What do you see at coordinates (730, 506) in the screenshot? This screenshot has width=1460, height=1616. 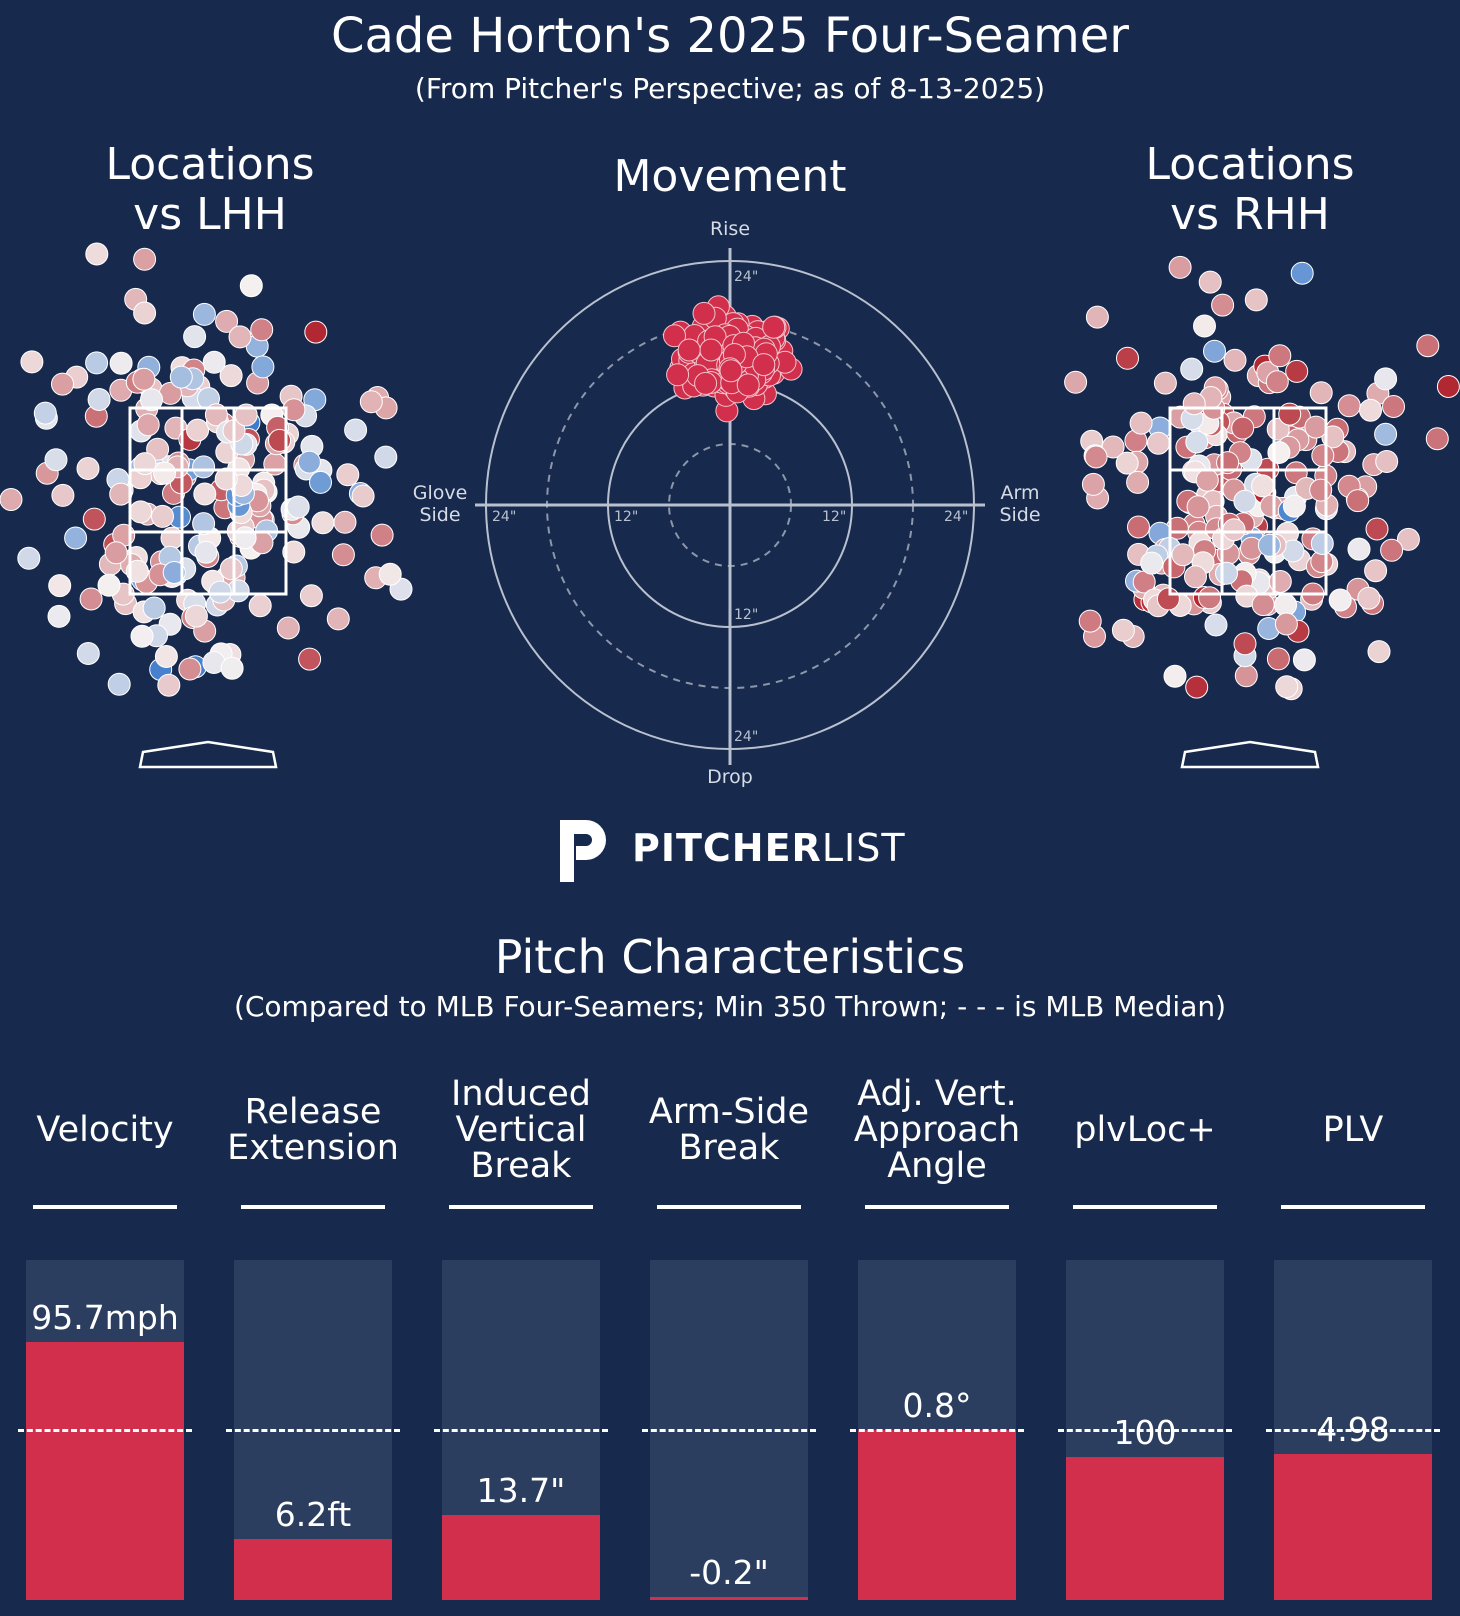 I see `movement-plot: 24" 24" 12" 24" 12" 12" 24"` at bounding box center [730, 506].